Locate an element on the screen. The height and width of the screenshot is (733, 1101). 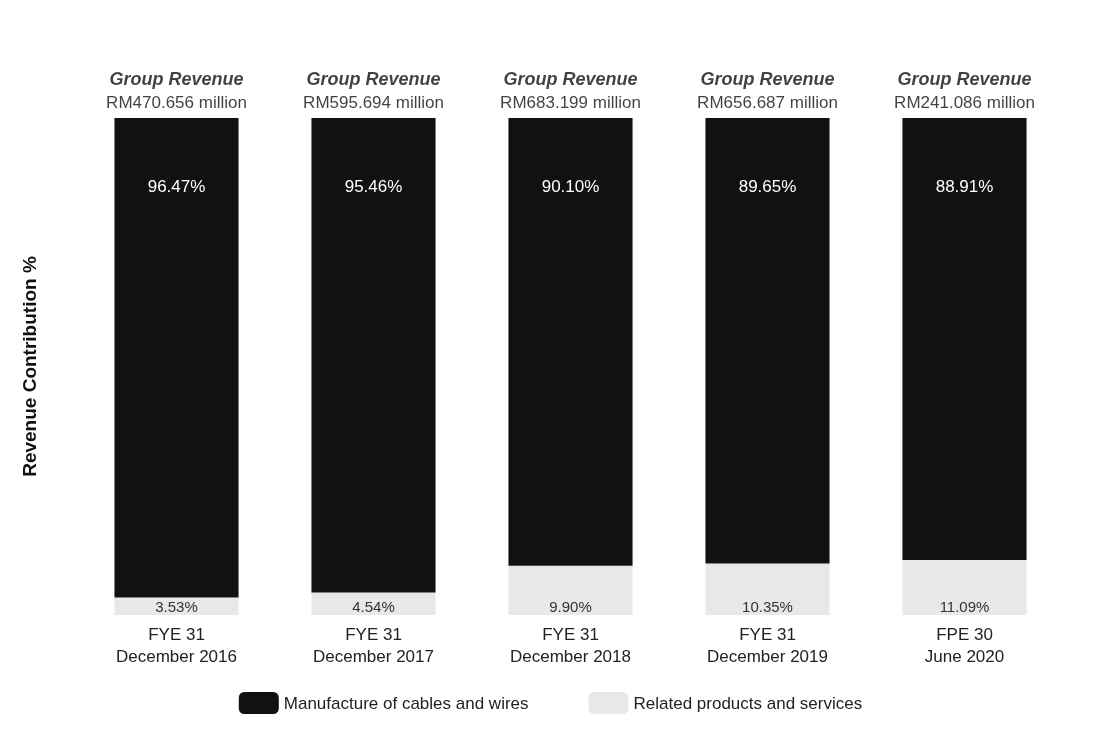
data-label: 9.90% is located at coordinates (570, 606).